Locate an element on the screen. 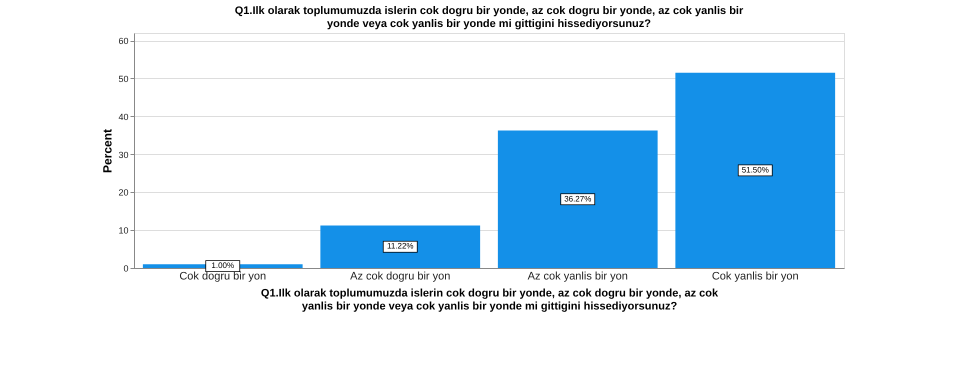 The width and height of the screenshot is (957, 382). y-axis-title: Percent is located at coordinates (107, 151).